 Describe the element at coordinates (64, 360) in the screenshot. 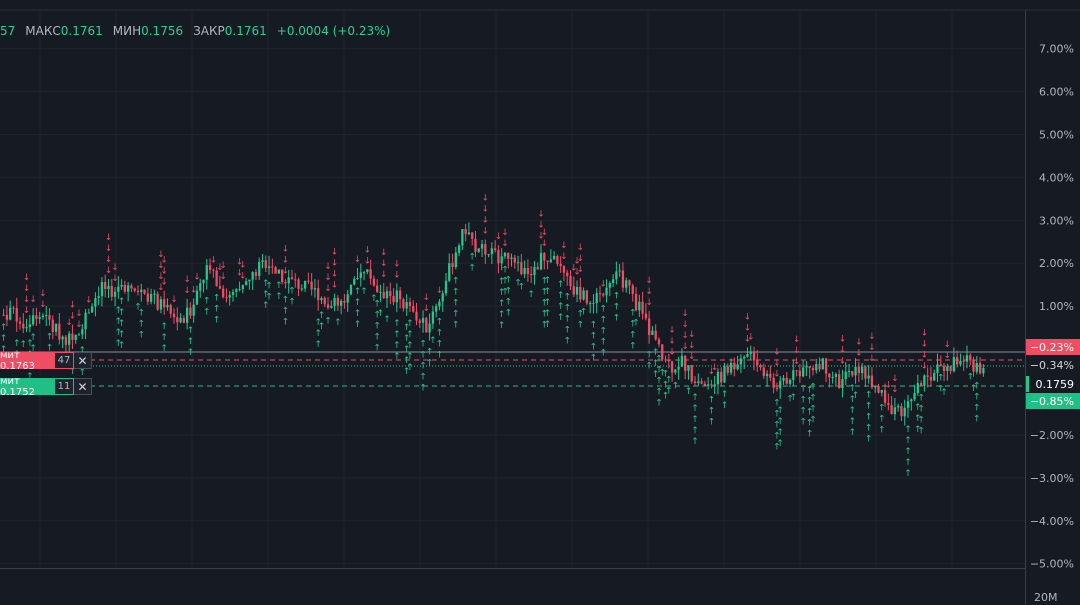

I see `sell-order-qty: 47` at that location.